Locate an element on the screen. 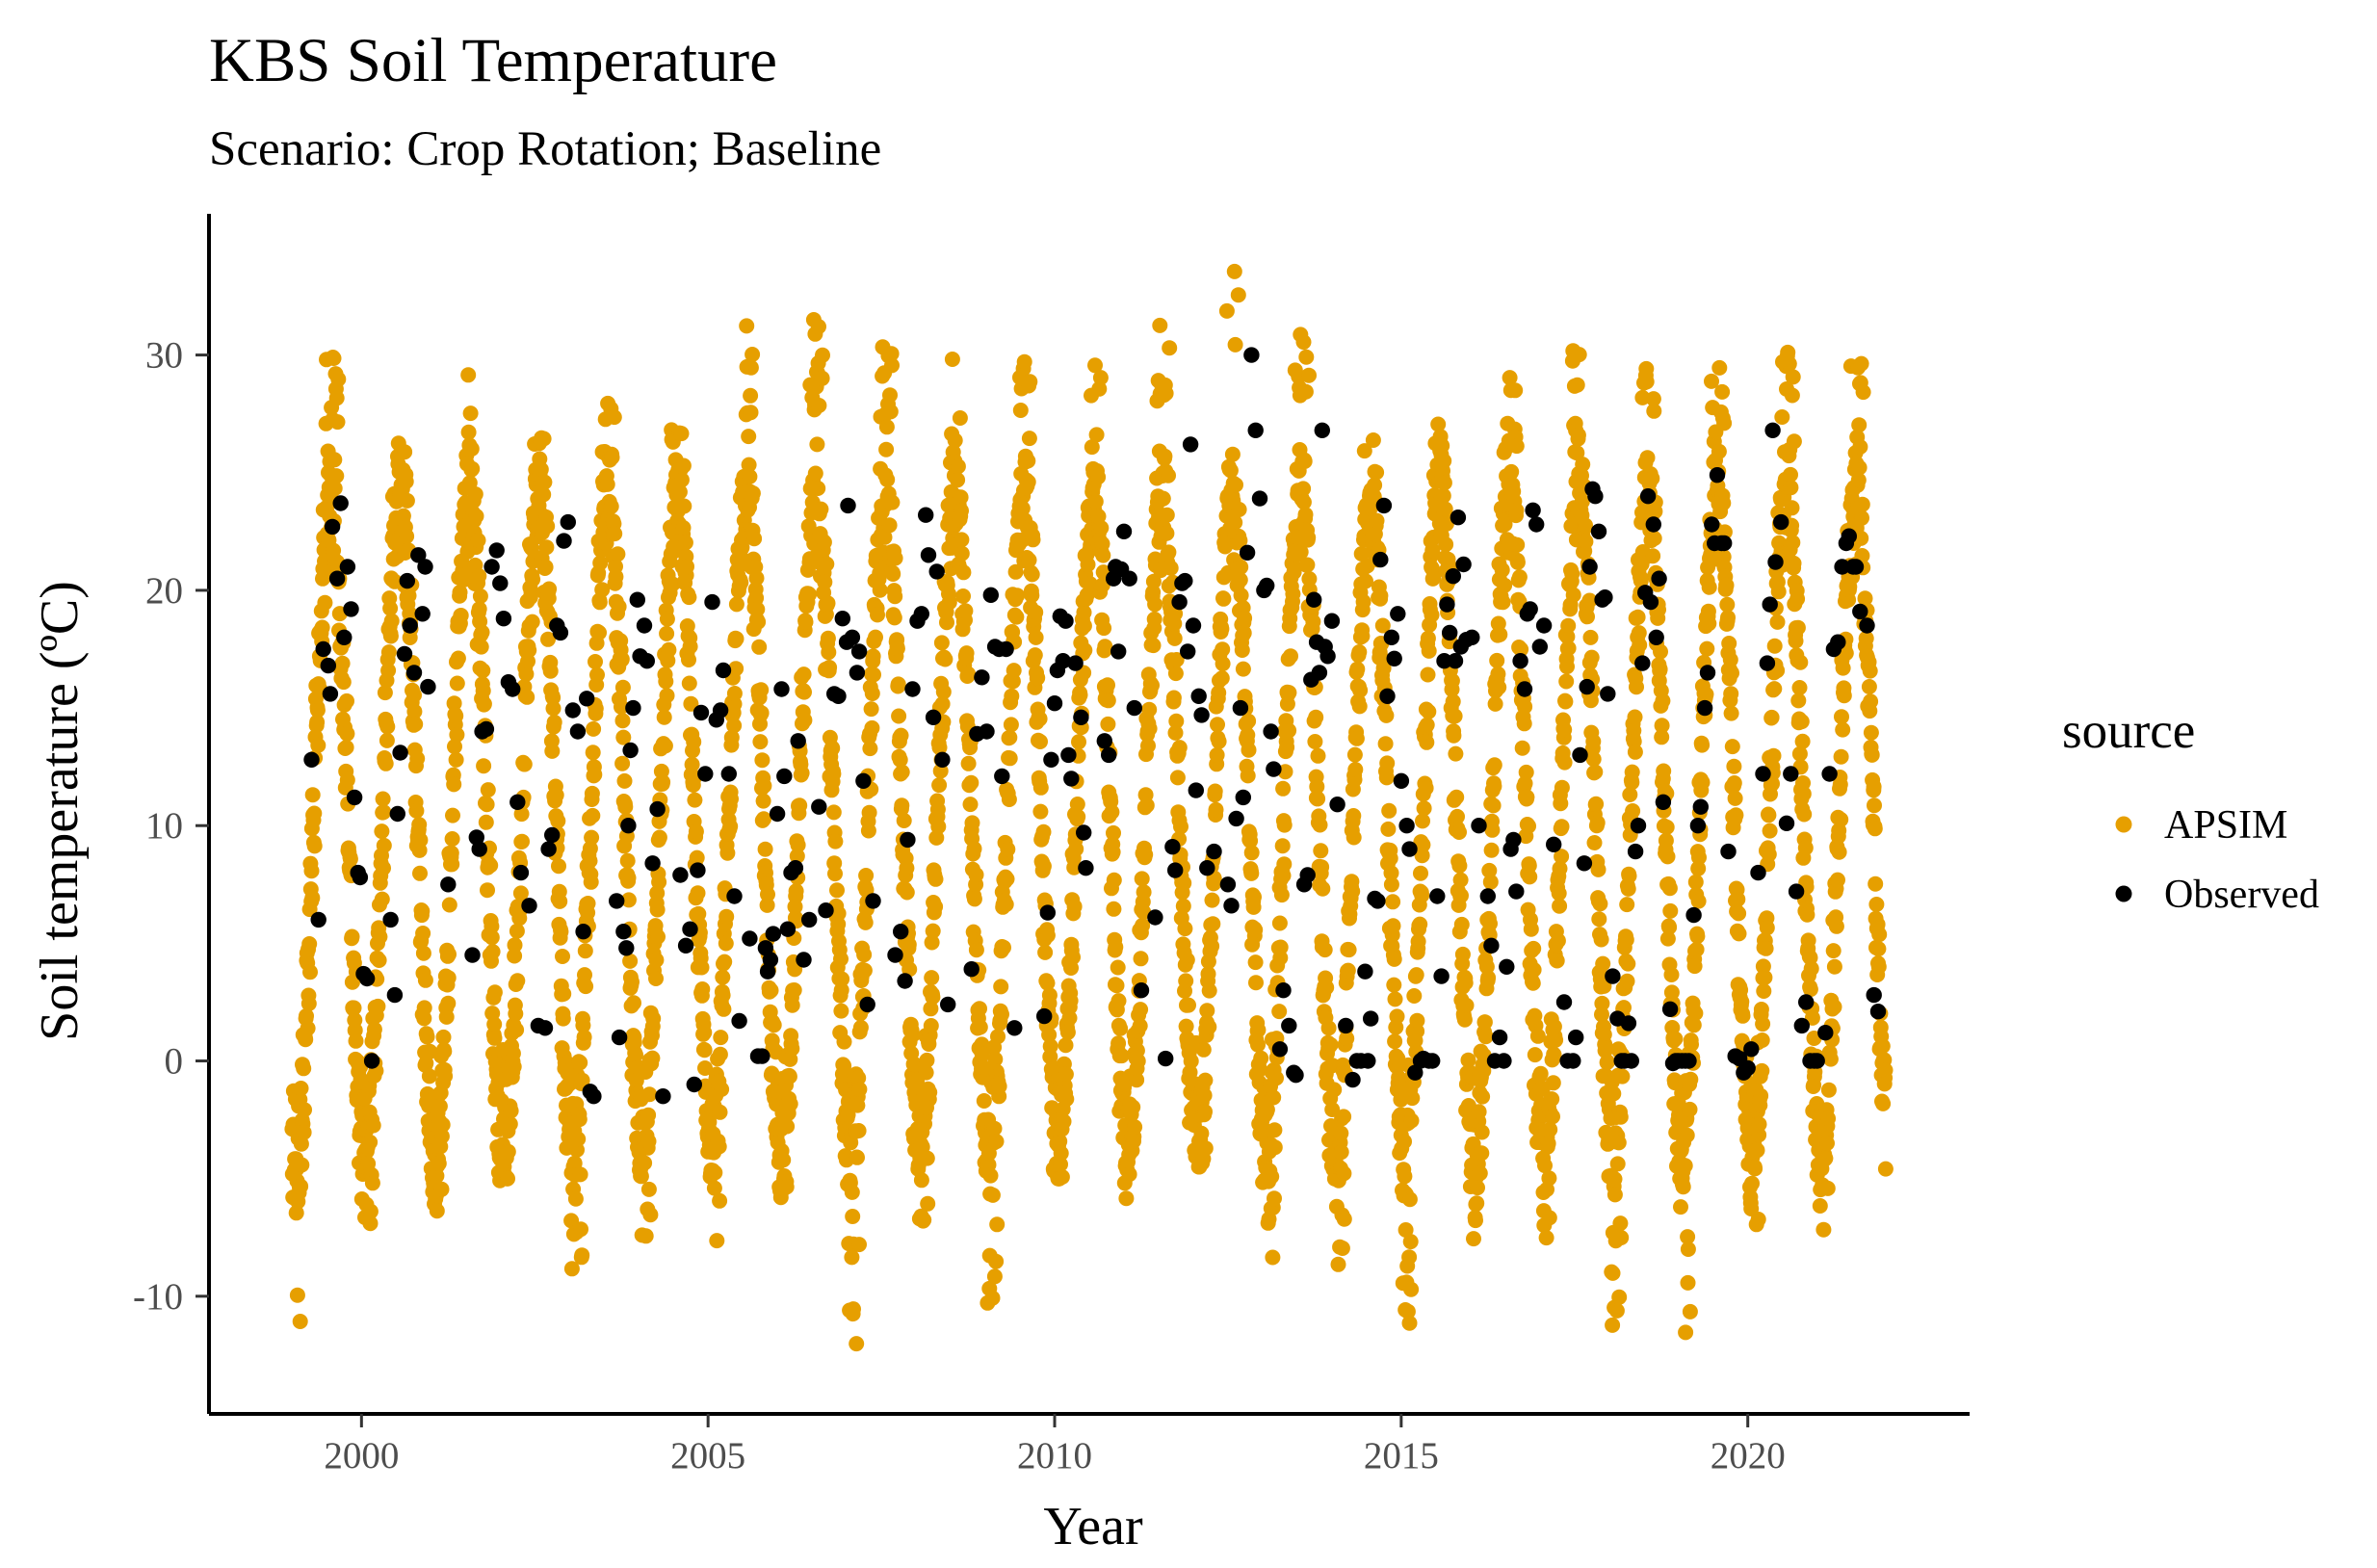  y-axis-label: Soil temperature (ºC) is located at coordinates (60, 811).